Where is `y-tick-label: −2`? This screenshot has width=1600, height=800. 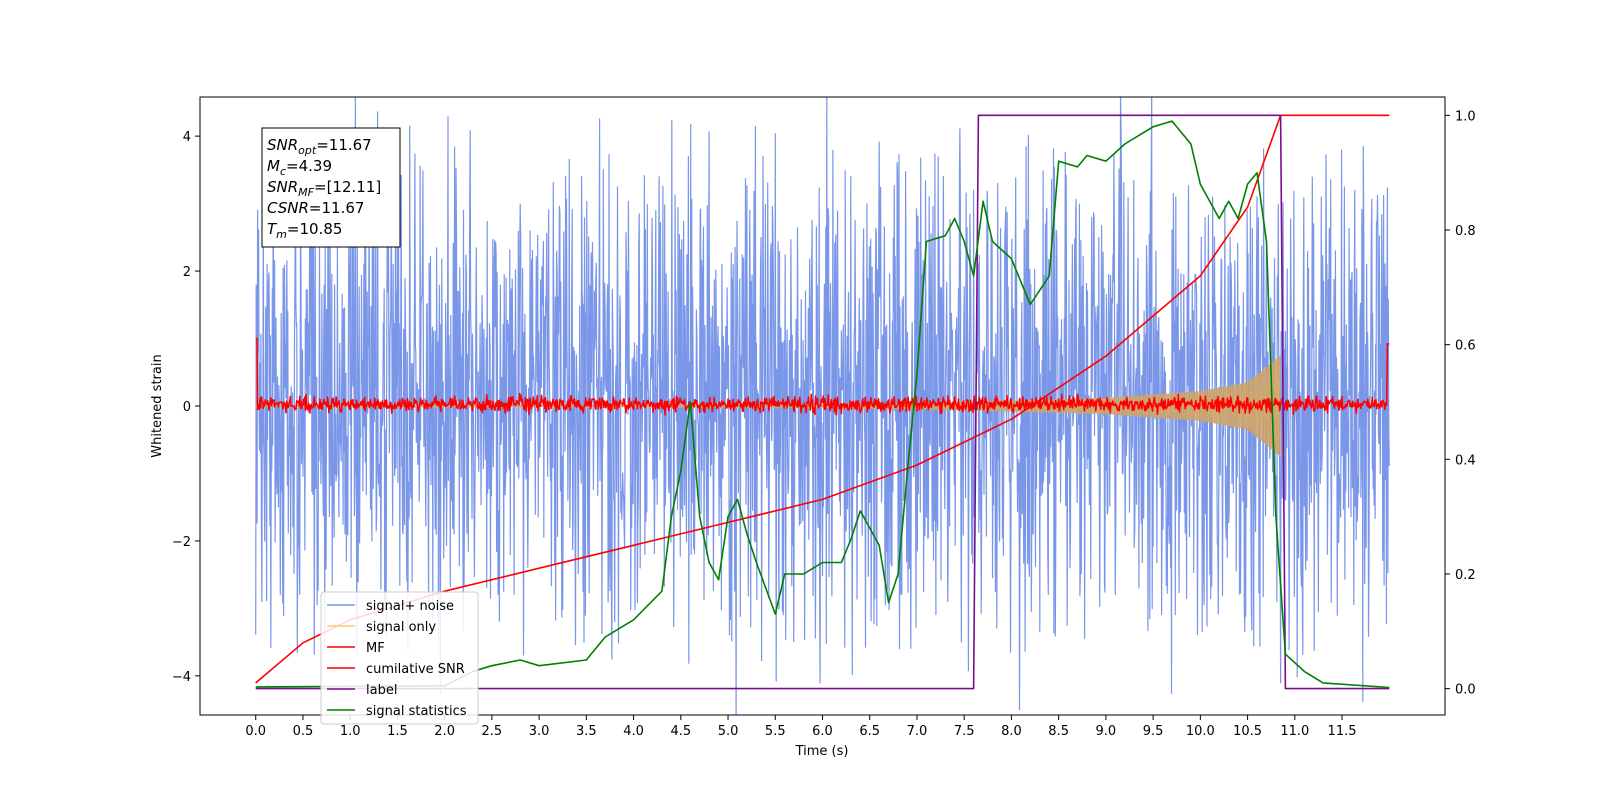 y-tick-label: −2 is located at coordinates (181, 542).